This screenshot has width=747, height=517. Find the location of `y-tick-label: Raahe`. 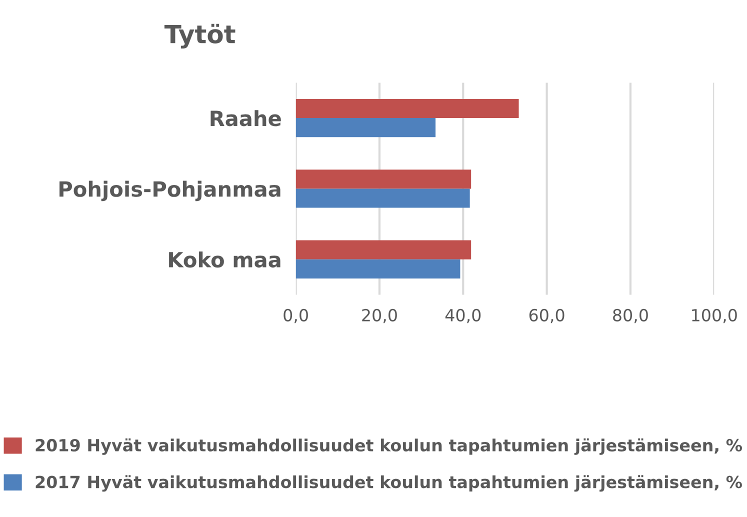

y-tick-label: Raahe is located at coordinates (245, 118).